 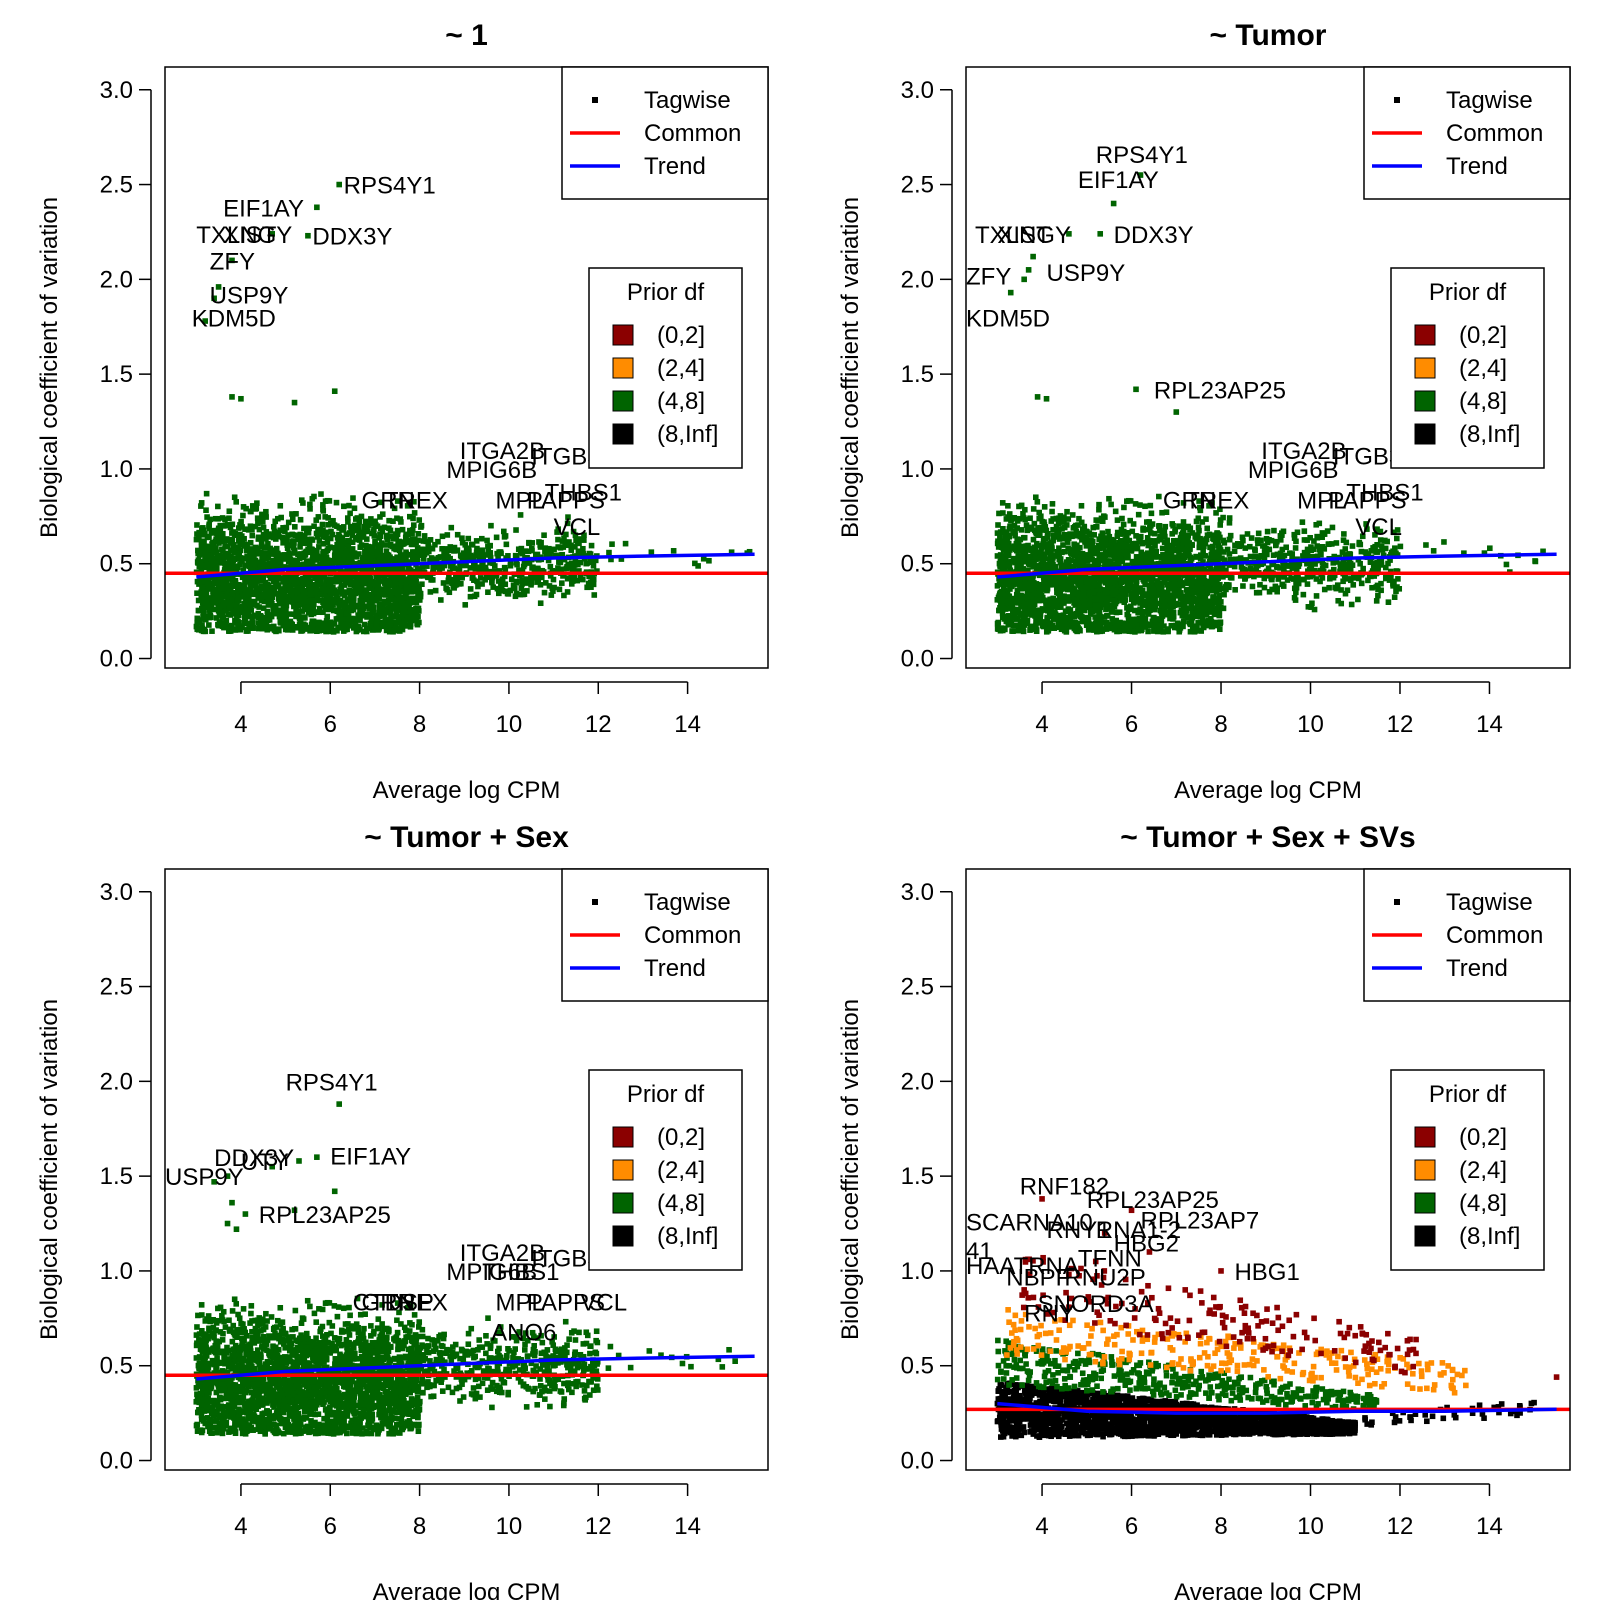 I want to click on plot-frame, so click(x=466, y=367).